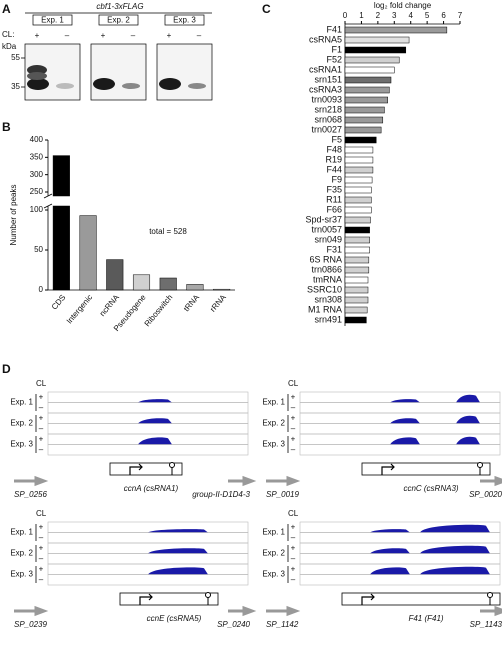 The image size is (502, 649). What do you see at coordinates (79, 309) in the screenshot?
I see `x-tick-label: Intergenic` at bounding box center [79, 309].